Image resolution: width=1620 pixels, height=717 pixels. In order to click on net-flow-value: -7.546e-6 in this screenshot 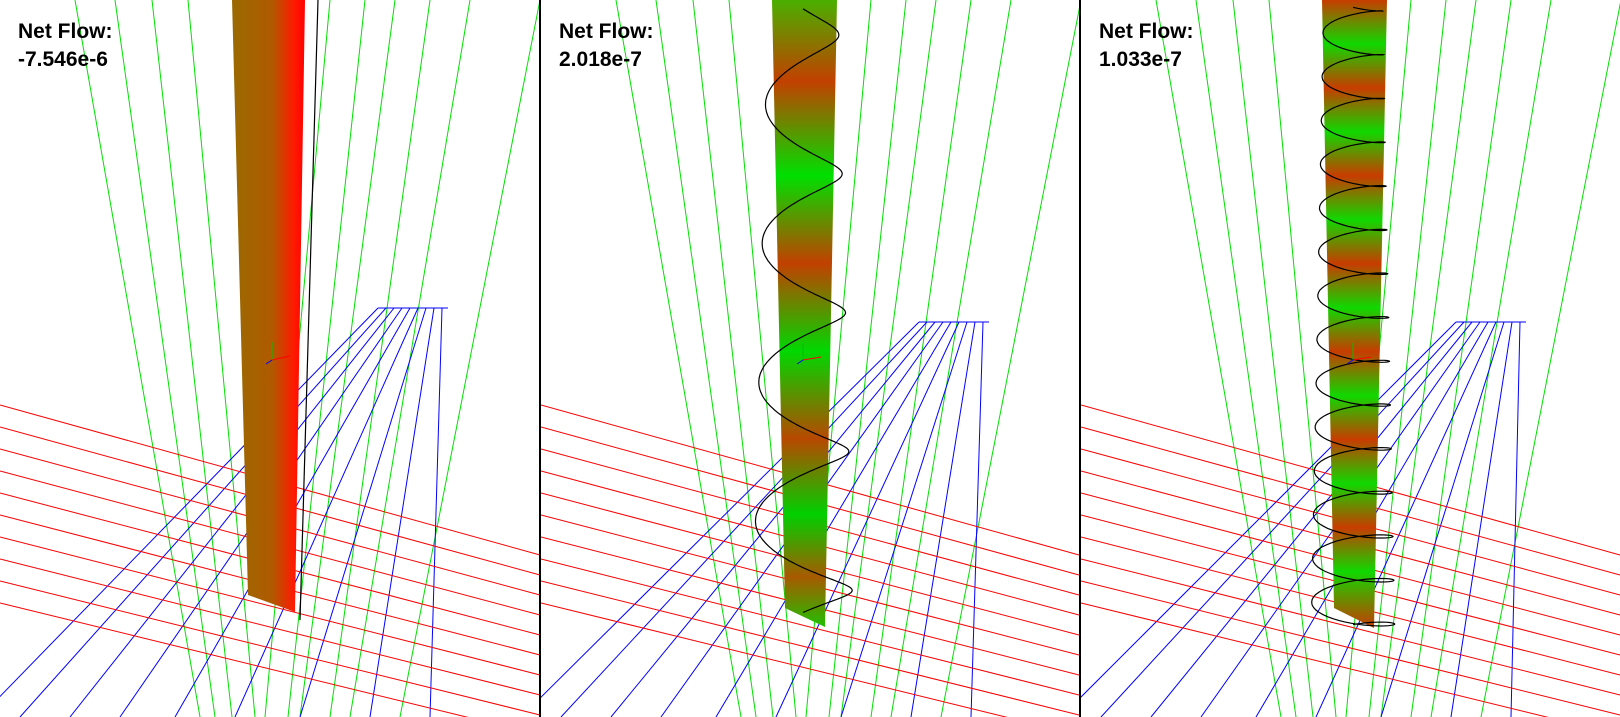, I will do `click(63, 59)`.